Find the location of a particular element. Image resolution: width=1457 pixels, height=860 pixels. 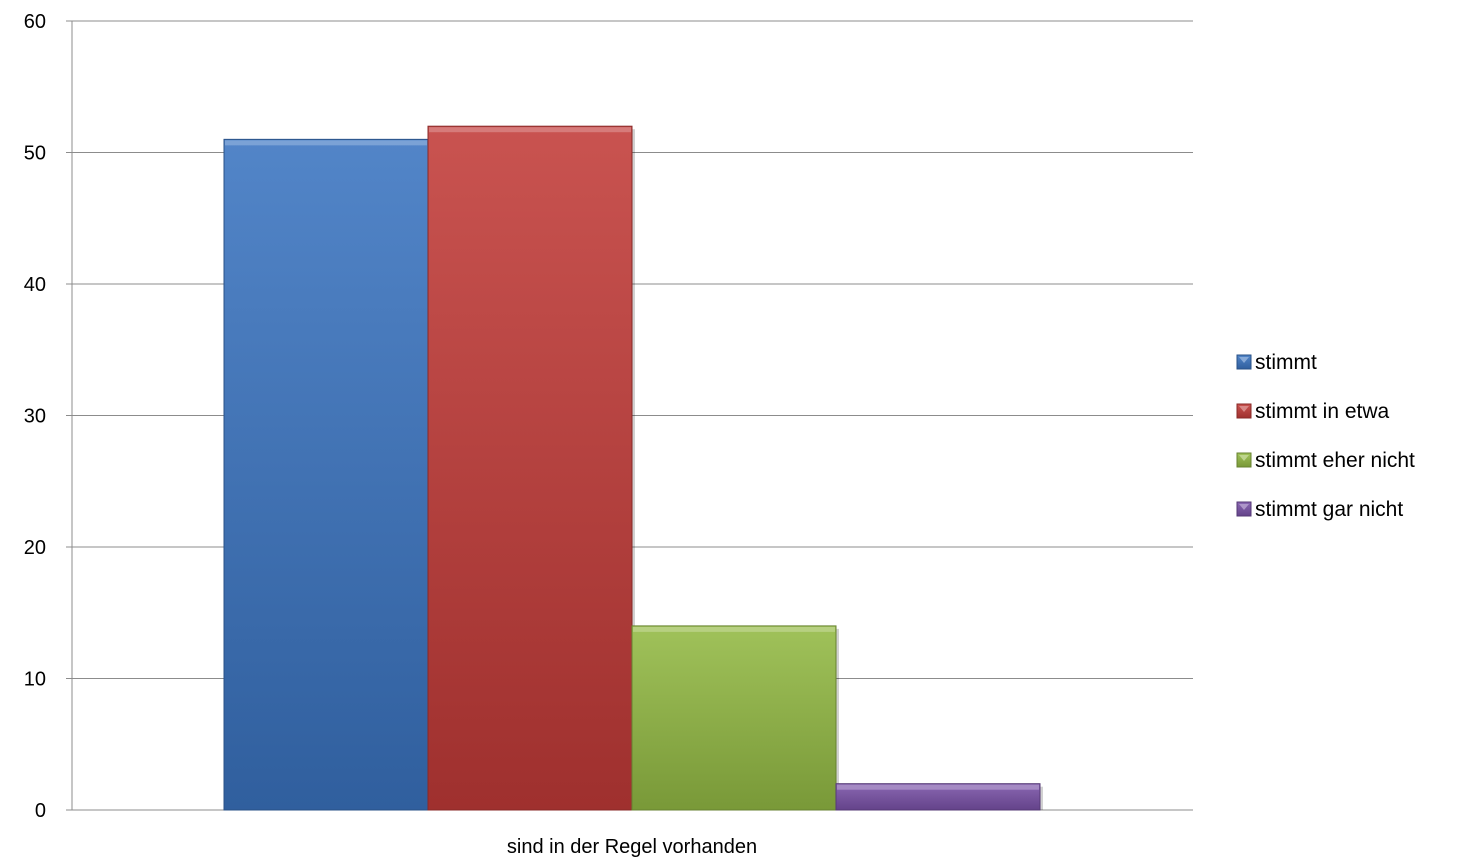

legend-item: stimmt eher nicht is located at coordinates (1325, 460).